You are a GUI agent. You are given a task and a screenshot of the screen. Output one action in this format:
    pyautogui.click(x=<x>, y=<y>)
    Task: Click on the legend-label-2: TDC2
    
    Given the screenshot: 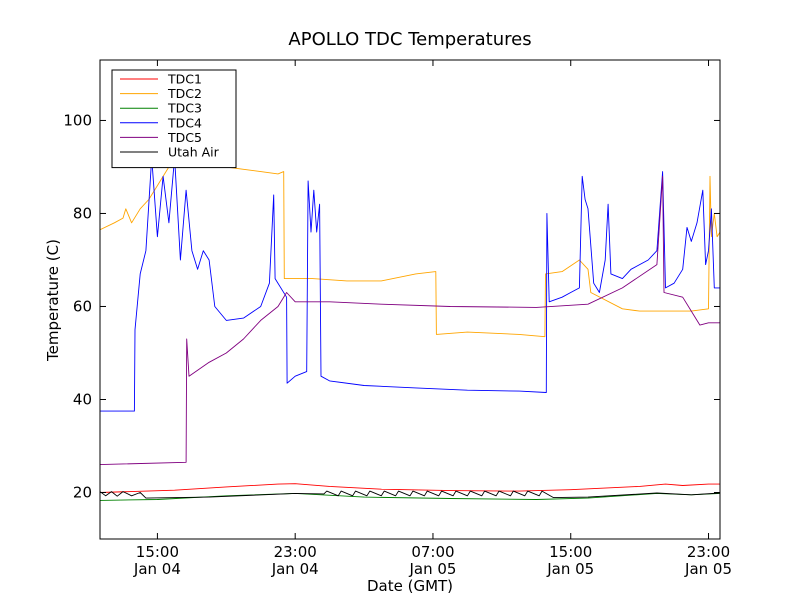 What is the action you would take?
    pyautogui.click(x=184, y=93)
    